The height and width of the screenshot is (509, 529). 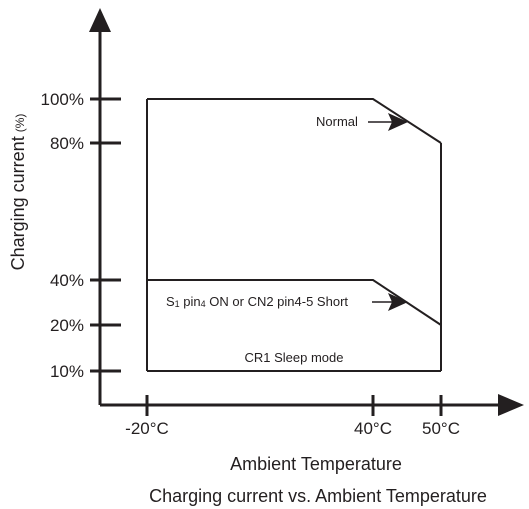 I want to click on y-tick-label: 20%, so click(x=67, y=325).